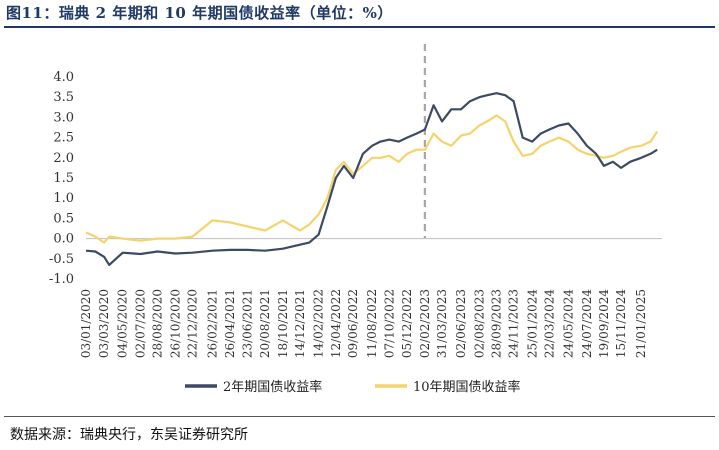  I want to click on y-tick-label: -1.0, so click(61, 279).